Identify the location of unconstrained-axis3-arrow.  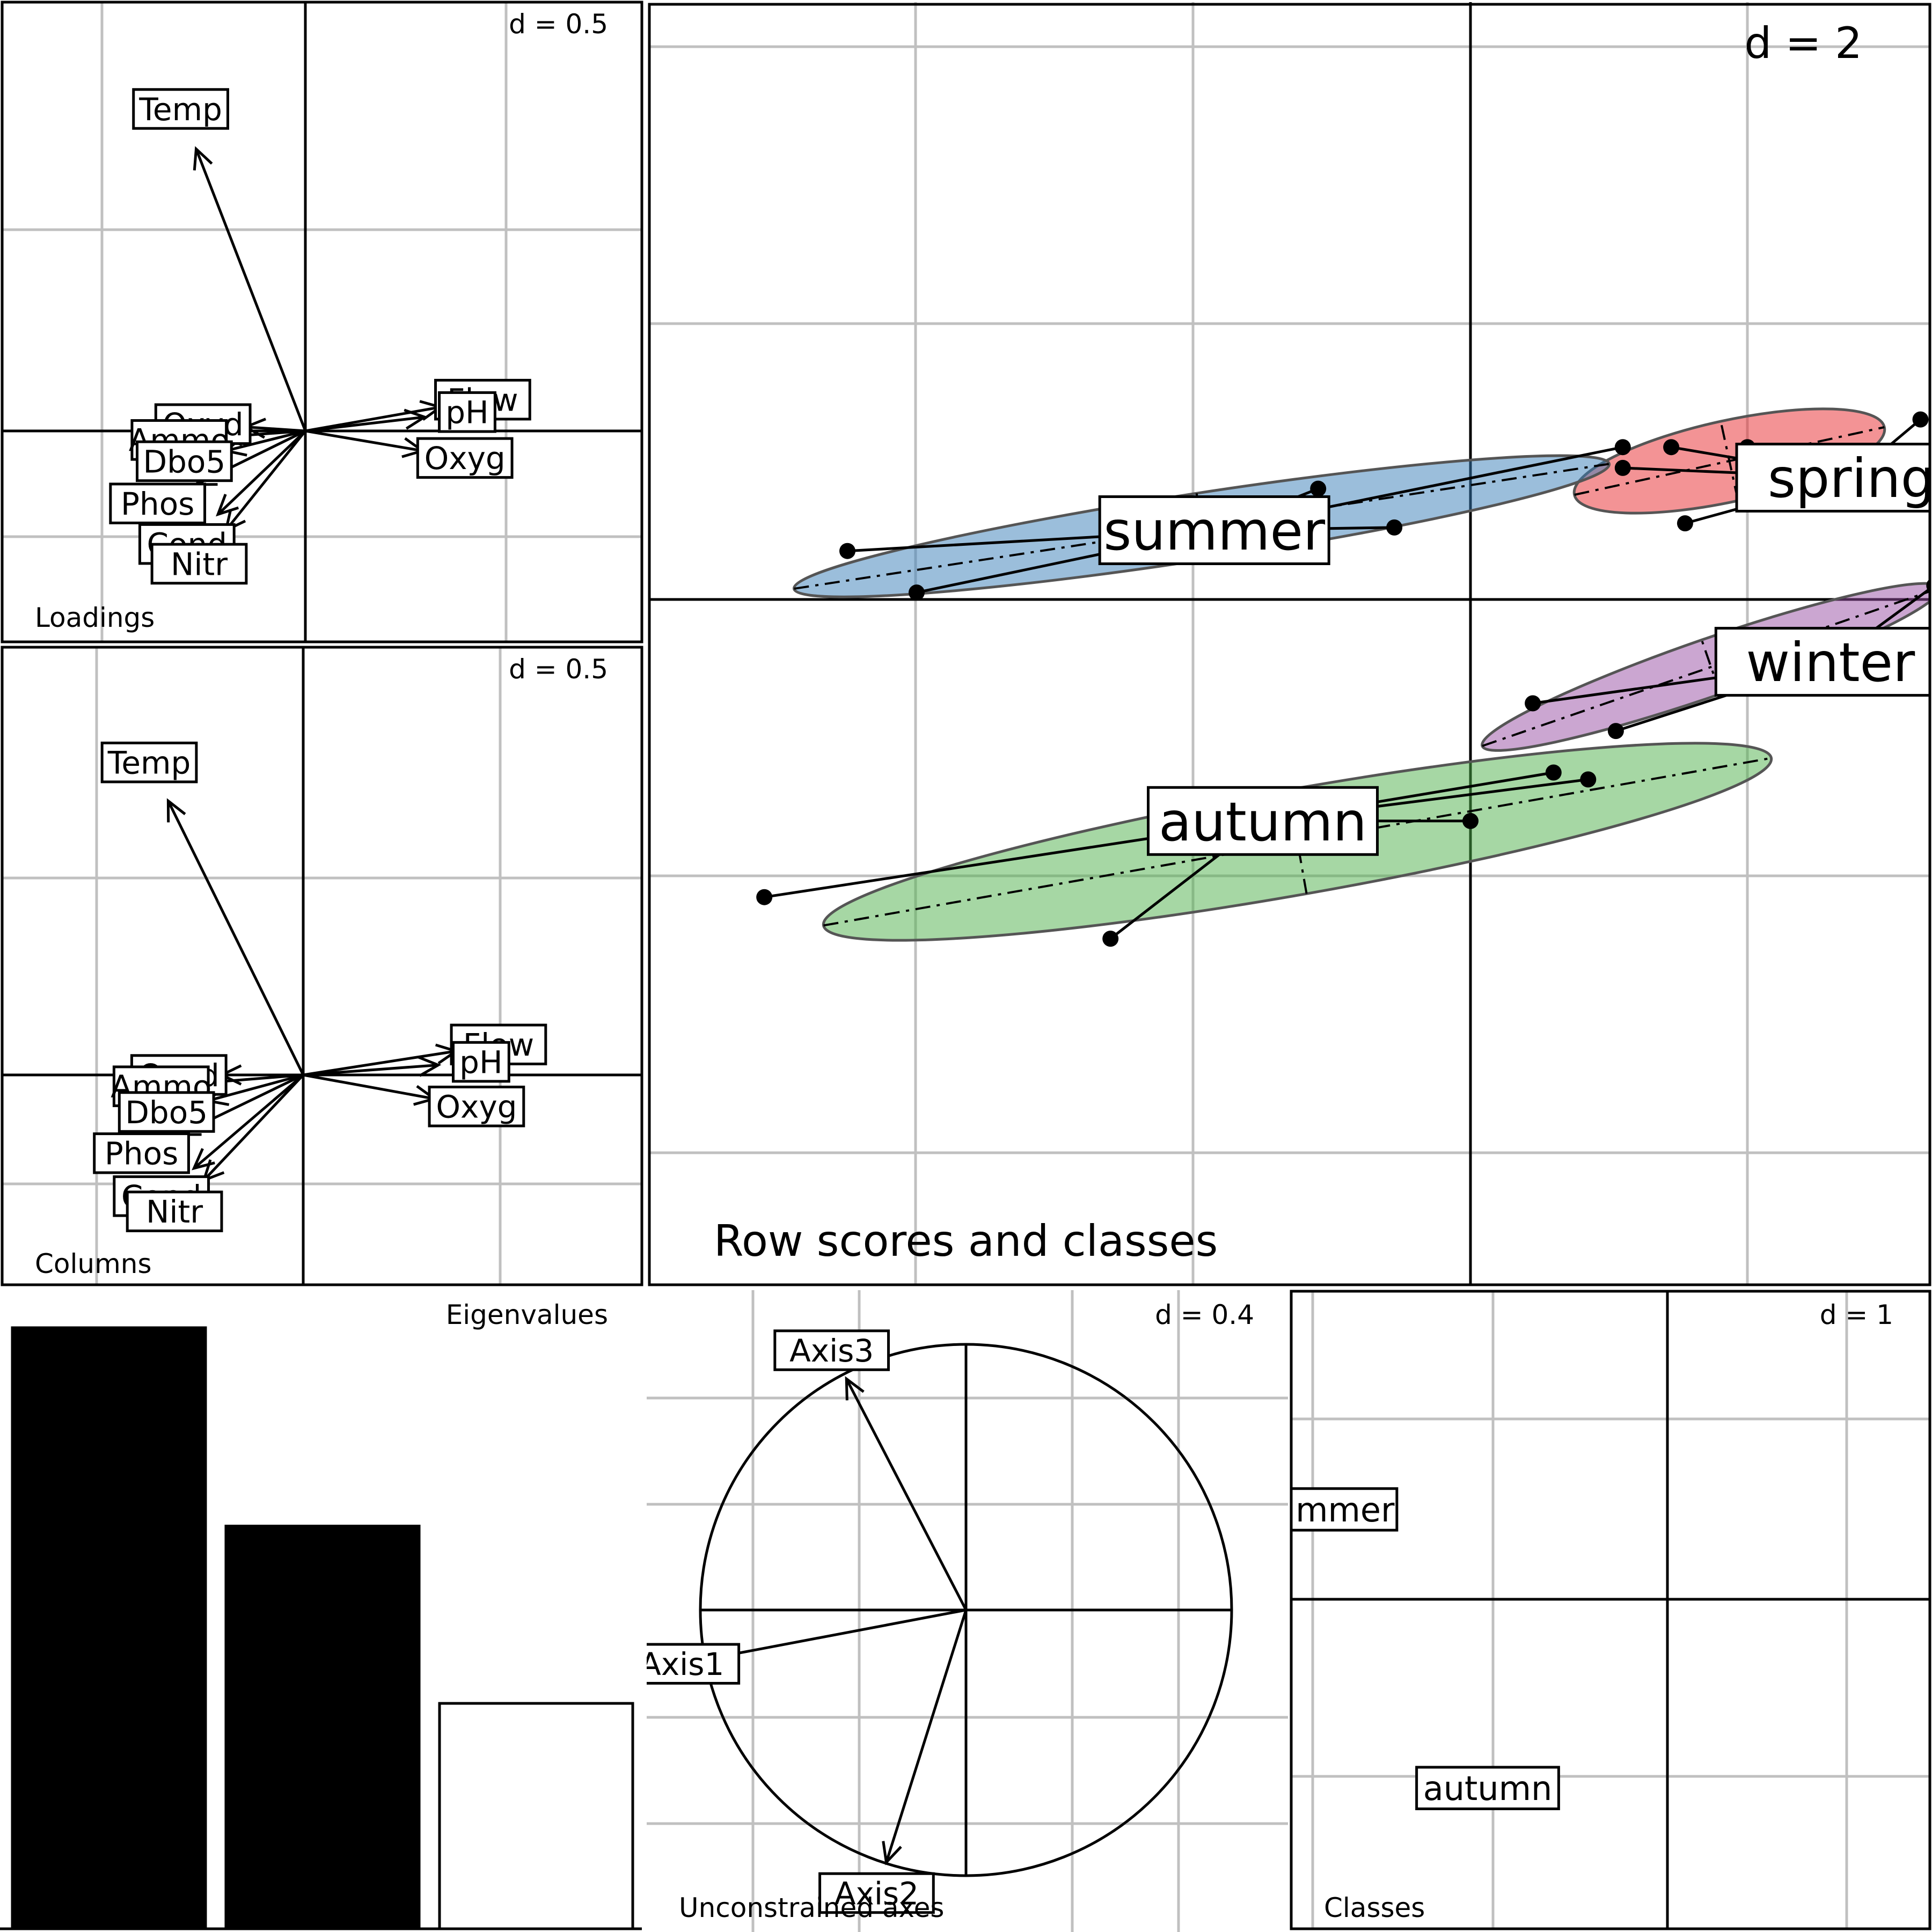
(906, 1494).